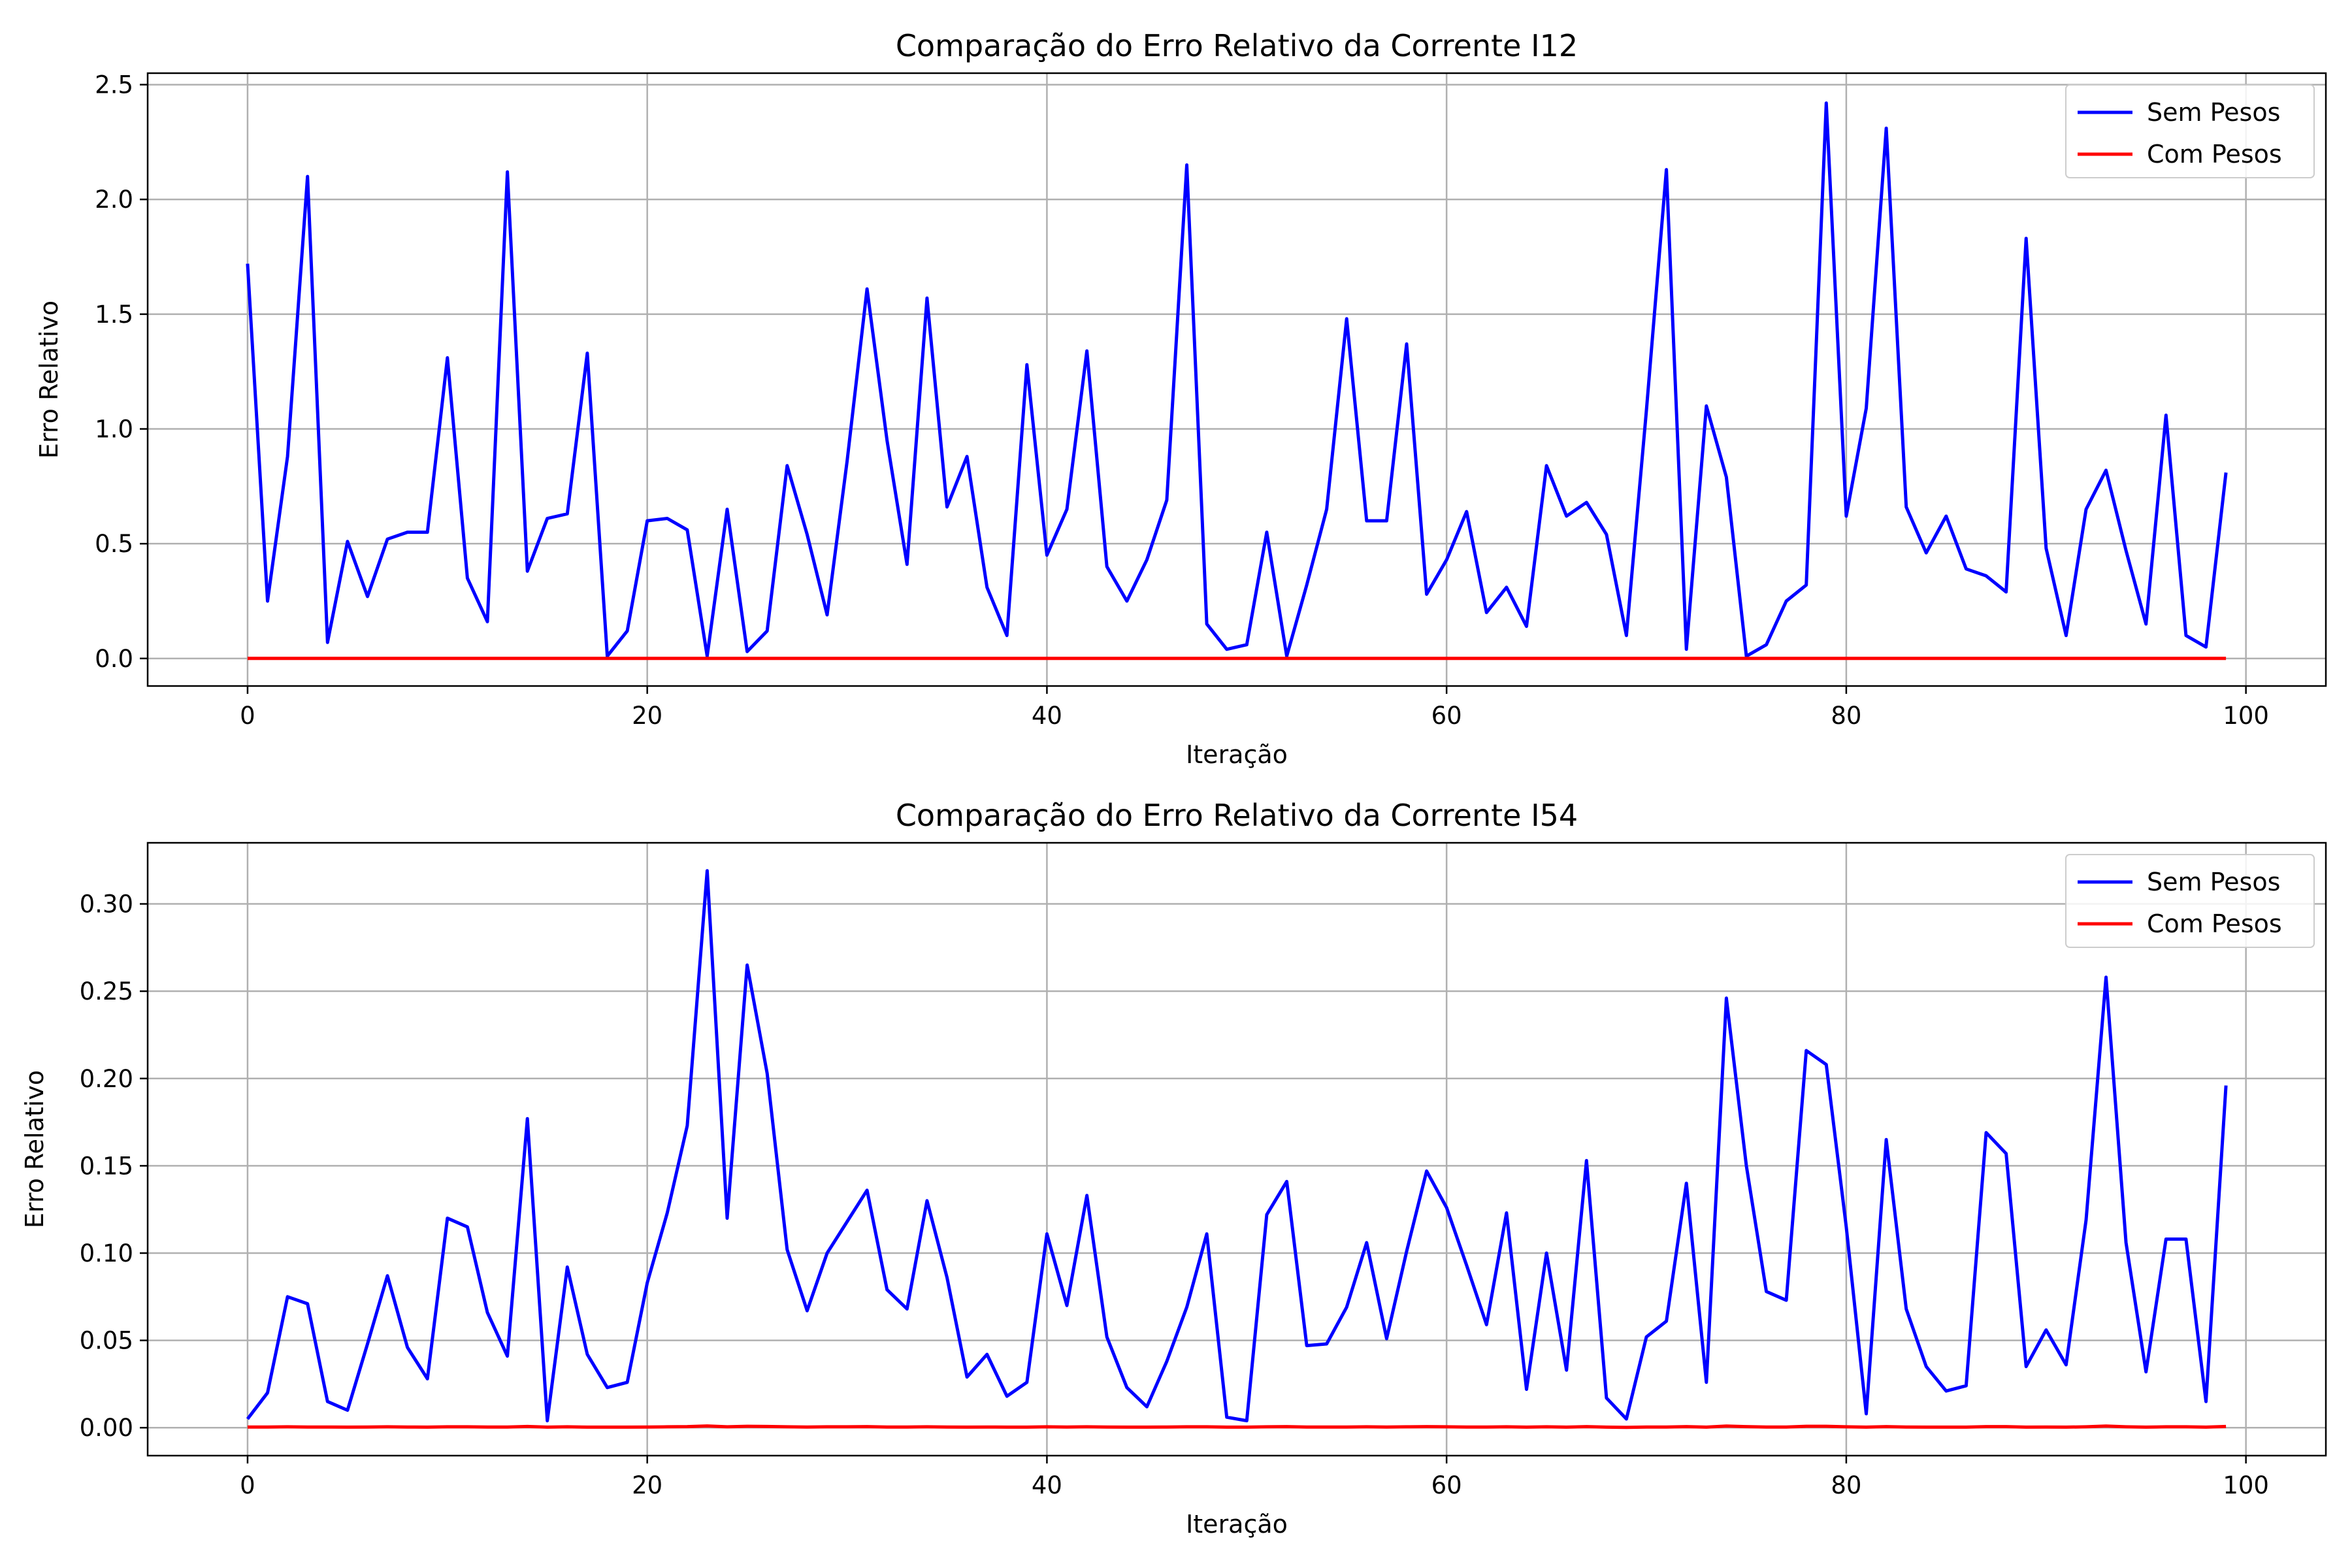  What do you see at coordinates (106, 991) in the screenshot?
I see `y-tick-label: 0.25` at bounding box center [106, 991].